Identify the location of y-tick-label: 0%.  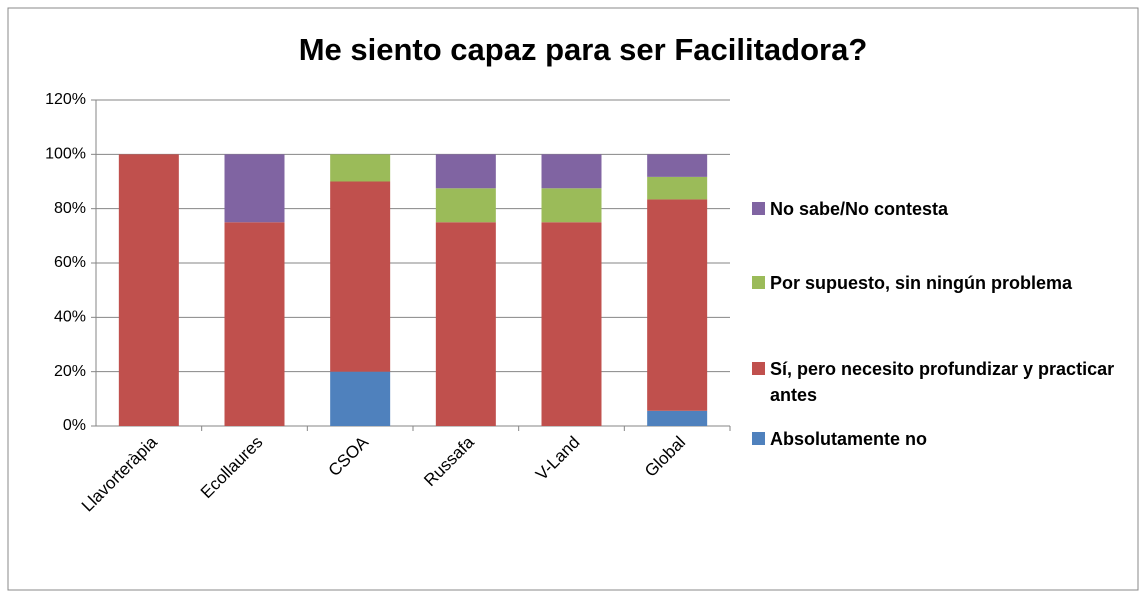
(74, 425).